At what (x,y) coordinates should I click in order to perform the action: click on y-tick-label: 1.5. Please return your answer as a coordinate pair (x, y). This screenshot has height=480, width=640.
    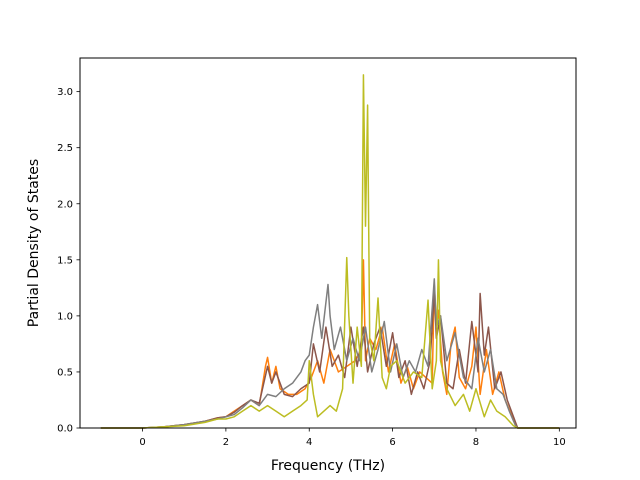
    Looking at the image, I should click on (65, 260).